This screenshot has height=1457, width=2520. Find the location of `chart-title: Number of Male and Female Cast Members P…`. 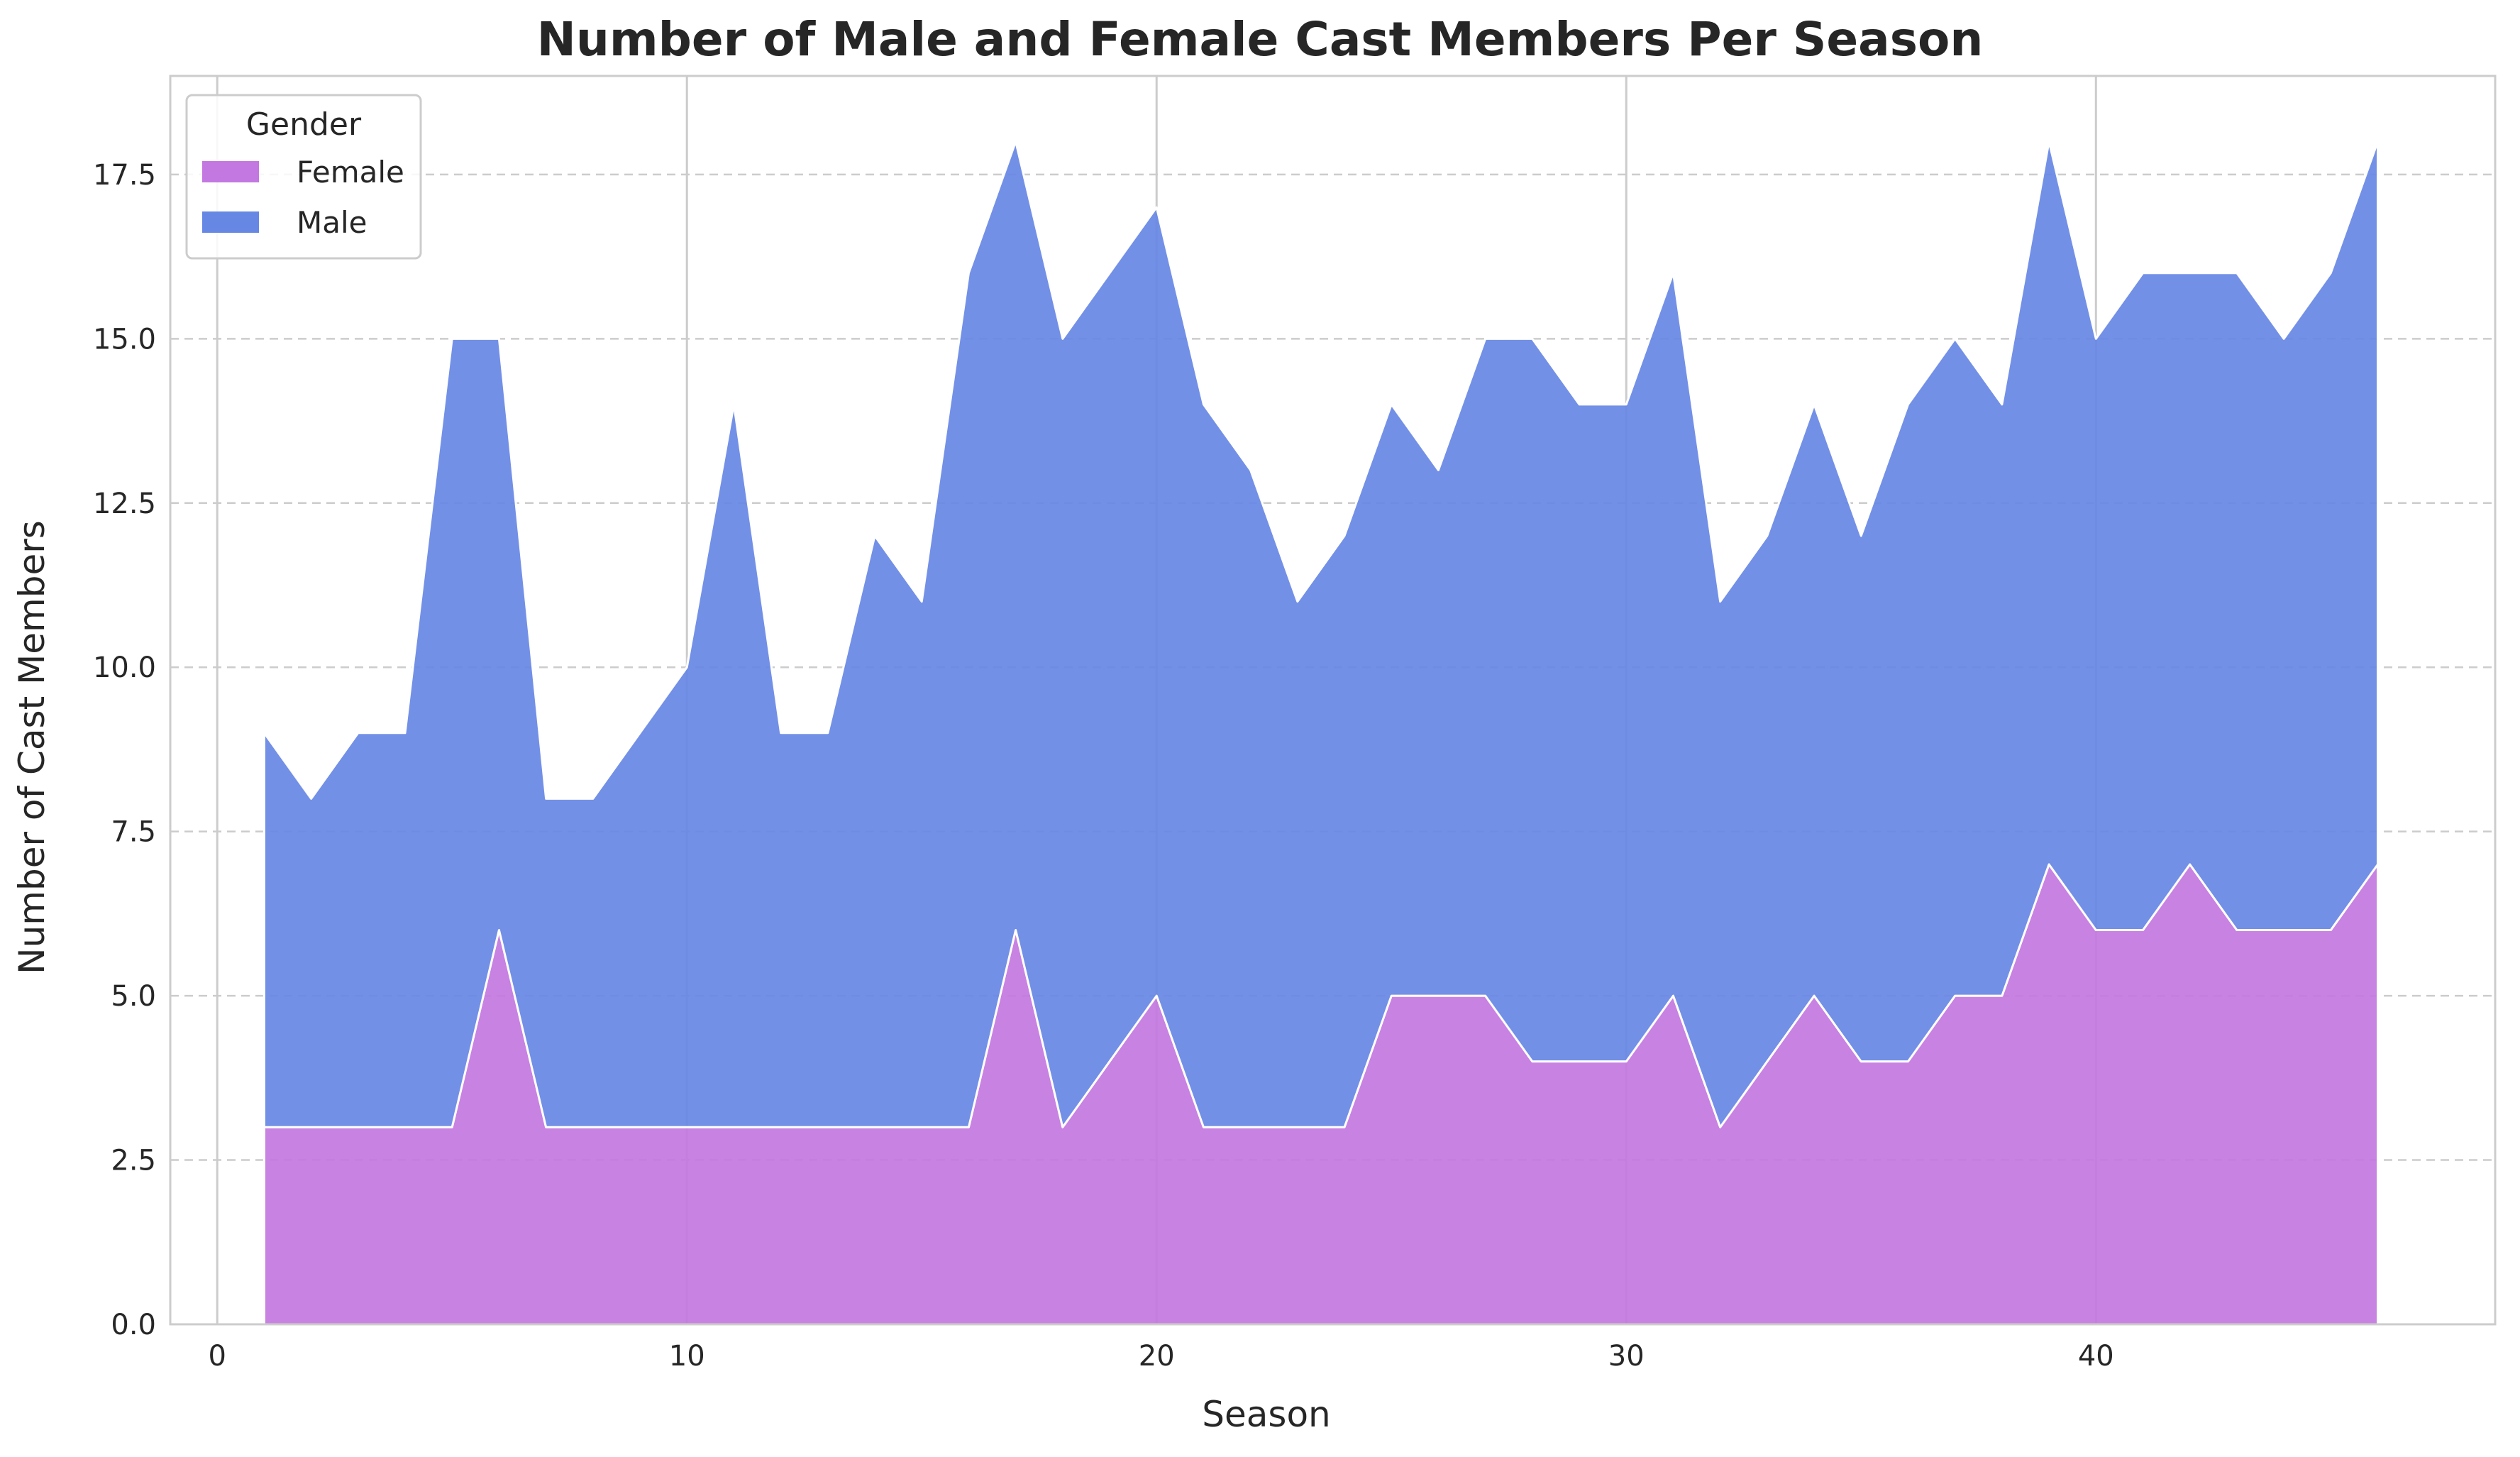

chart-title: Number of Male and Female Cast Members P… is located at coordinates (1260, 39).